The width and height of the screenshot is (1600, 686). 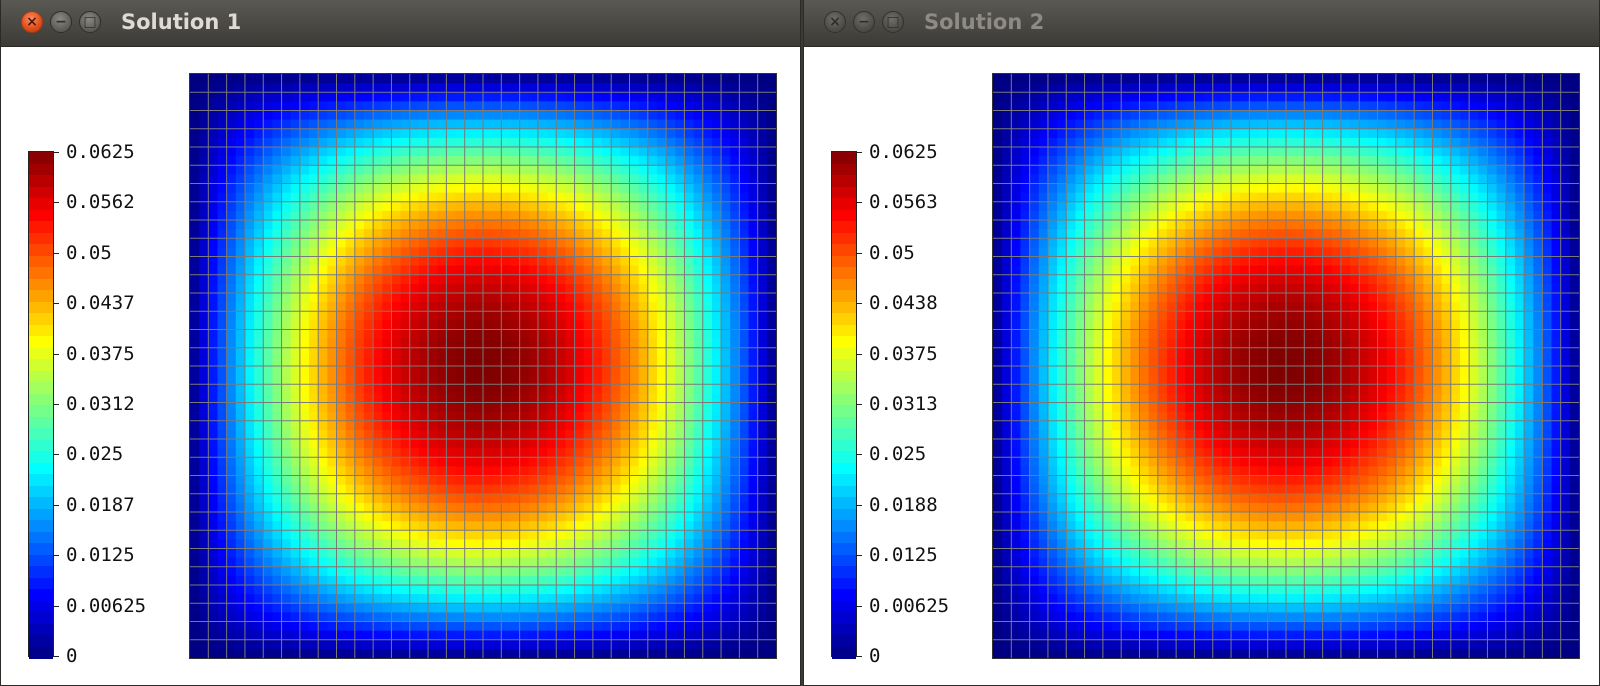 What do you see at coordinates (1201, 23) in the screenshot?
I see `titlebar: × − □ Solution 2` at bounding box center [1201, 23].